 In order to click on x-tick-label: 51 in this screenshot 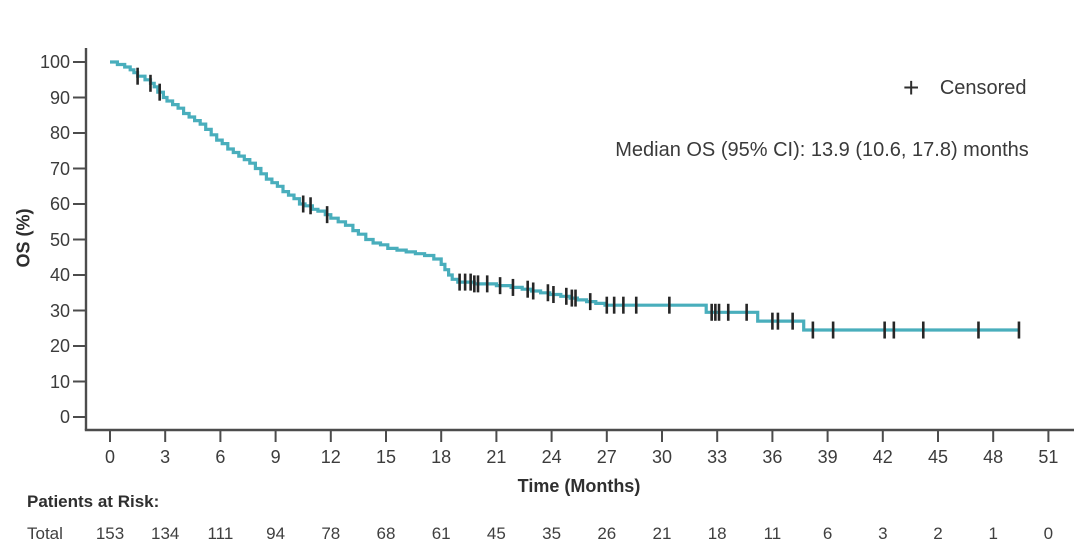, I will do `click(1048, 457)`.